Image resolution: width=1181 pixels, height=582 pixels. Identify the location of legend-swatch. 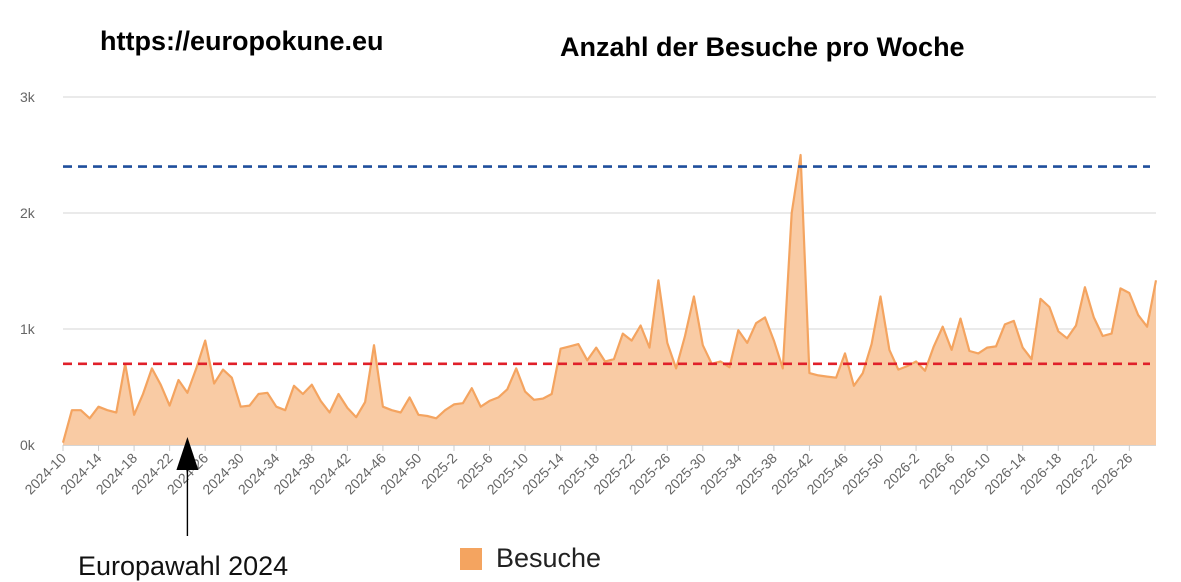
(471, 558).